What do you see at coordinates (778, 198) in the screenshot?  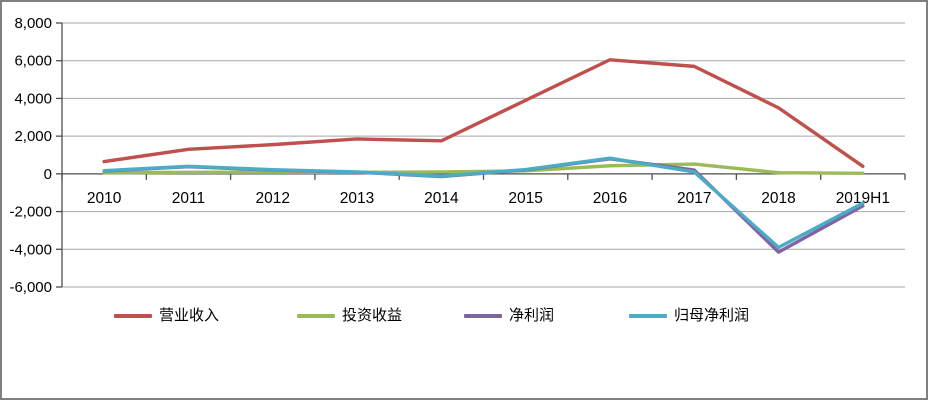 I see `x-axis-label: 2018` at bounding box center [778, 198].